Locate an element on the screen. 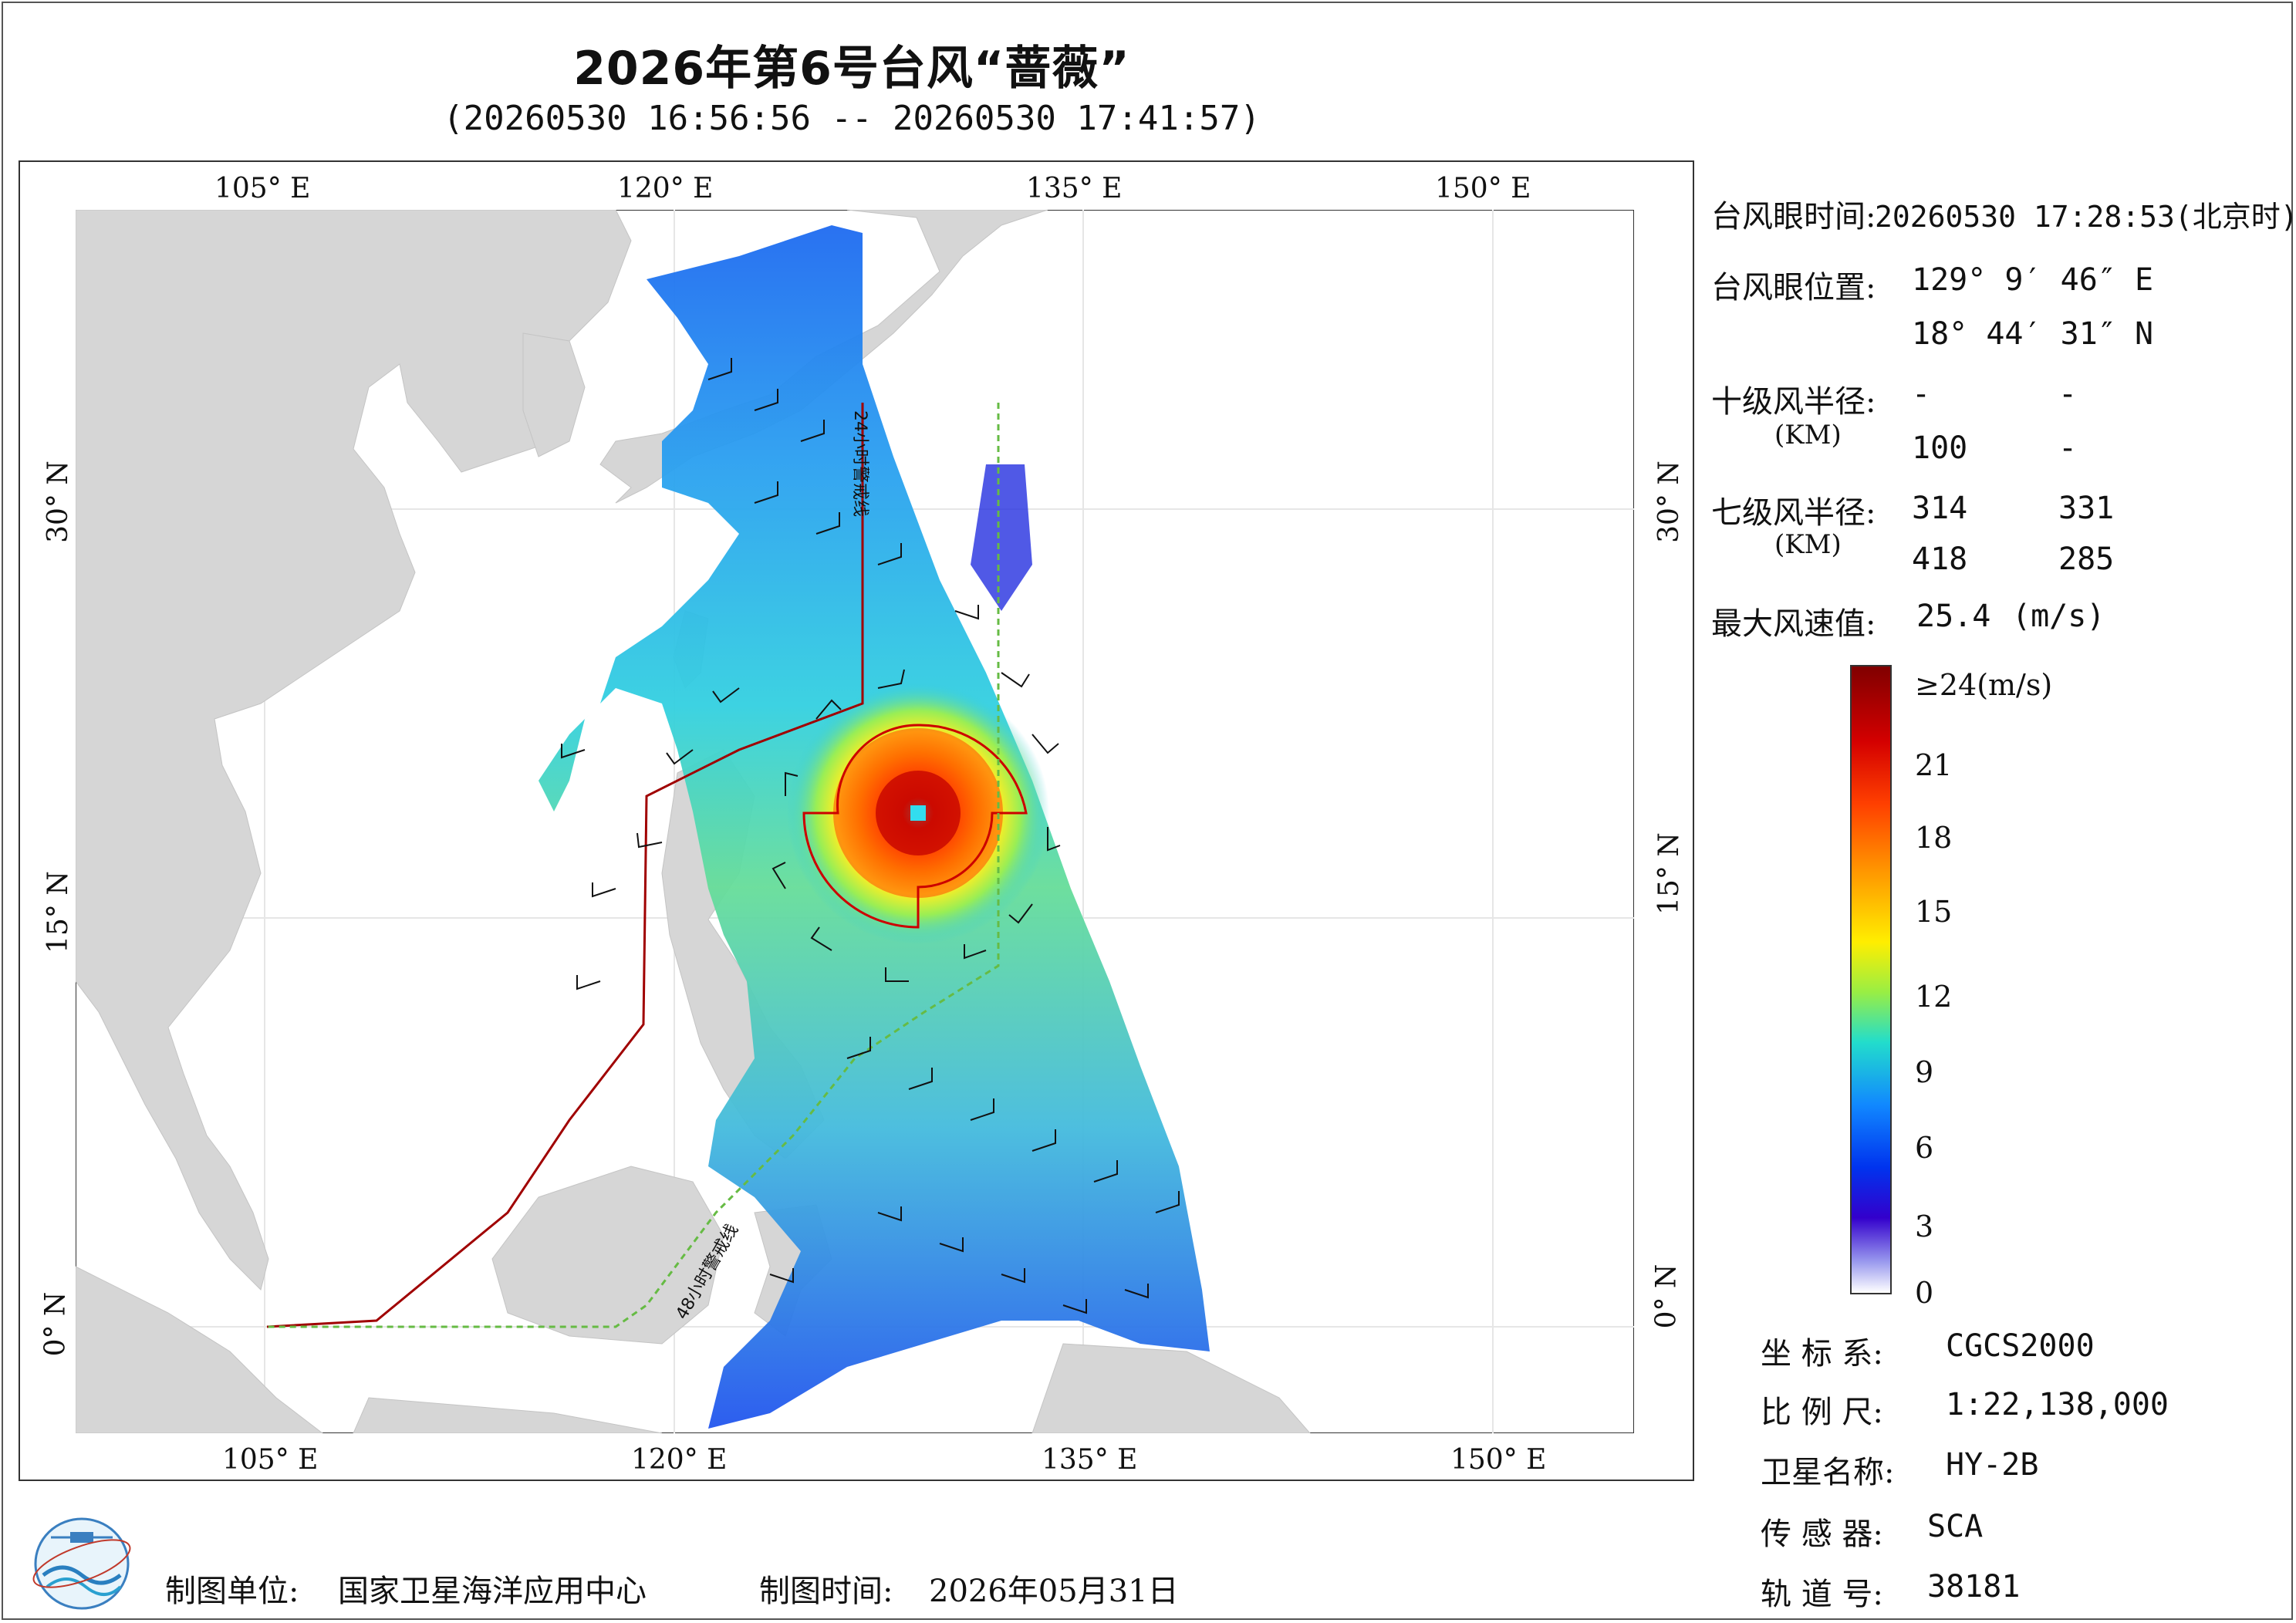 This screenshot has height=1623, width=2296. r7-sw: 418 is located at coordinates (1940, 559).